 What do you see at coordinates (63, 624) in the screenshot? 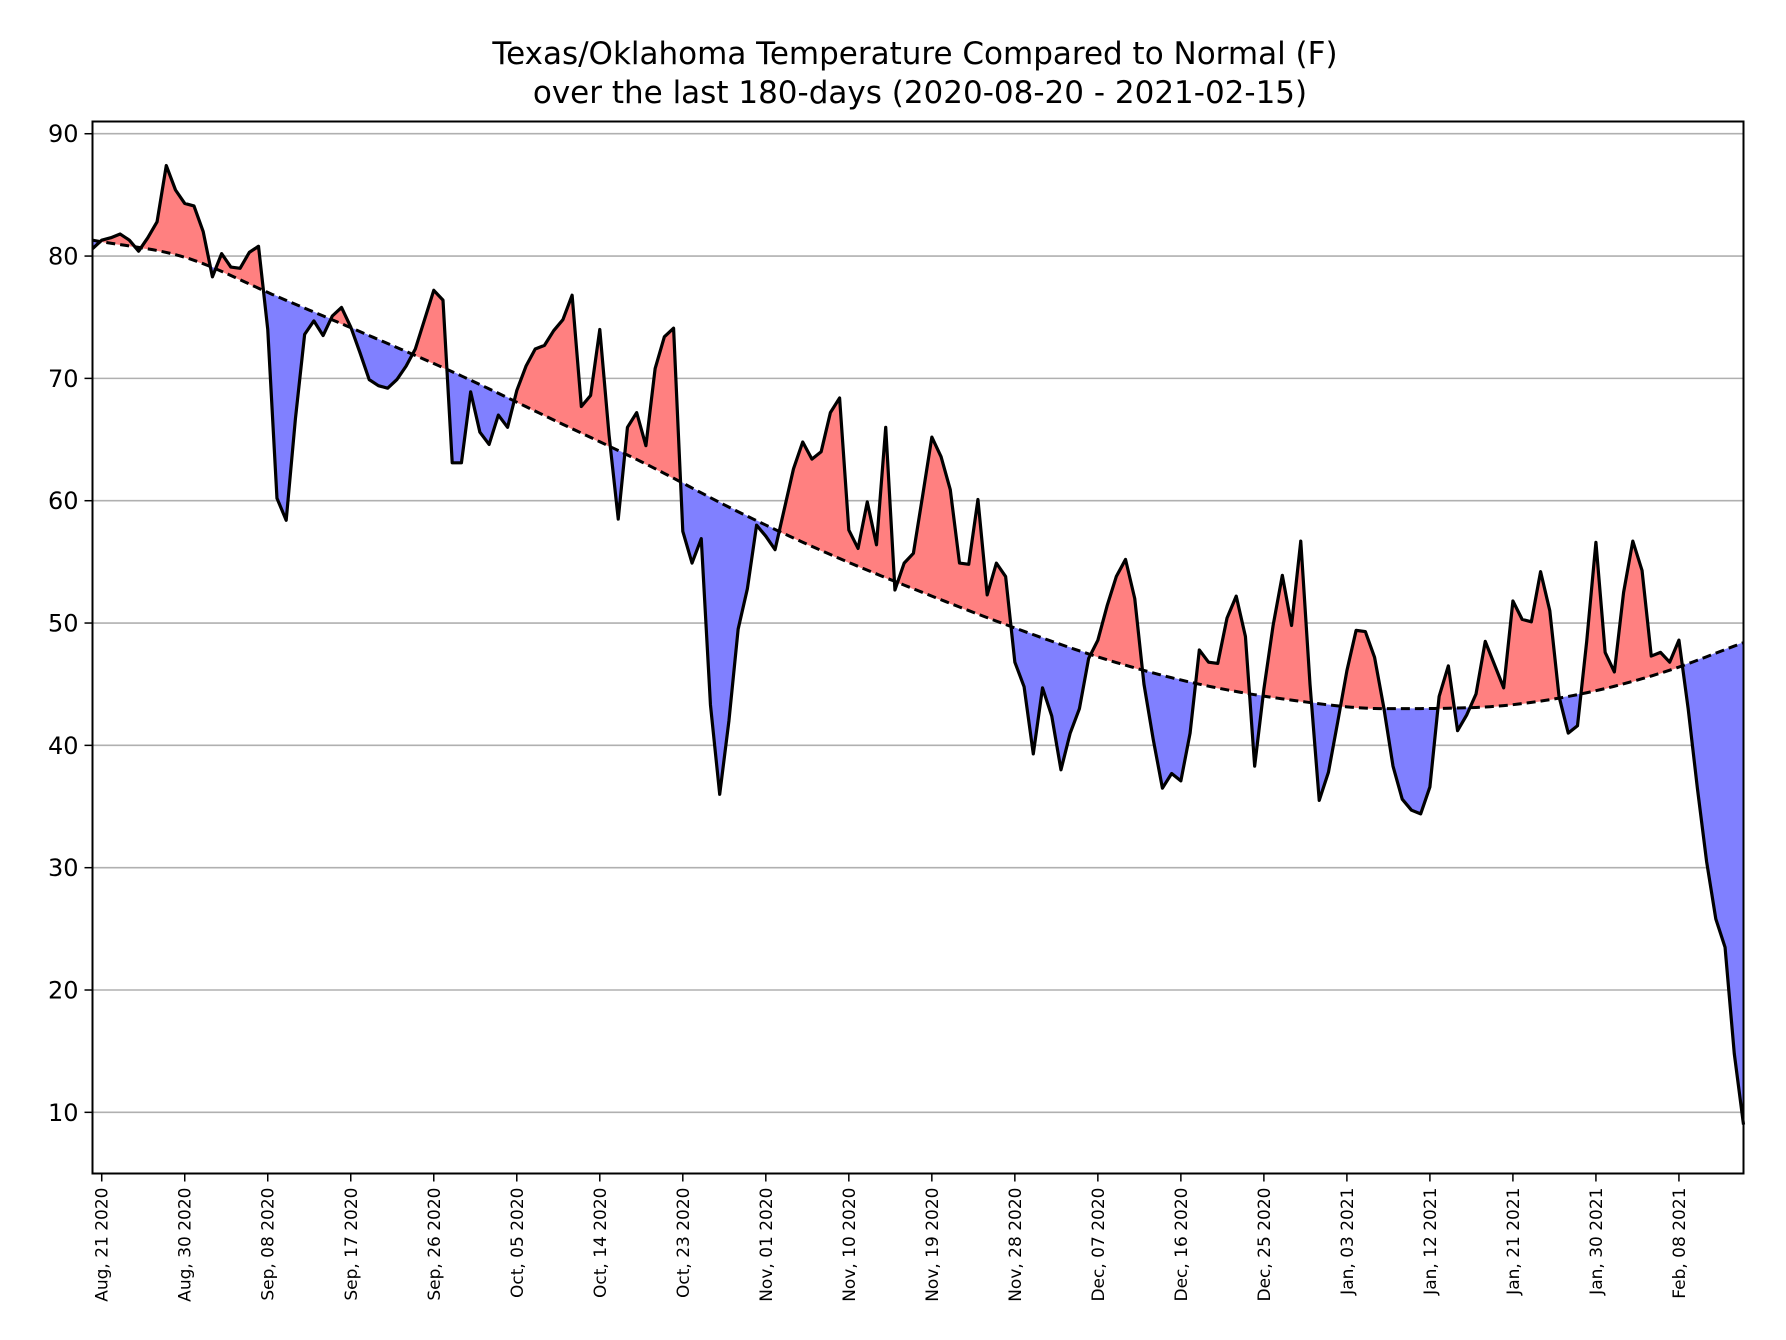
I see `y-tick-label: 50` at bounding box center [63, 624].